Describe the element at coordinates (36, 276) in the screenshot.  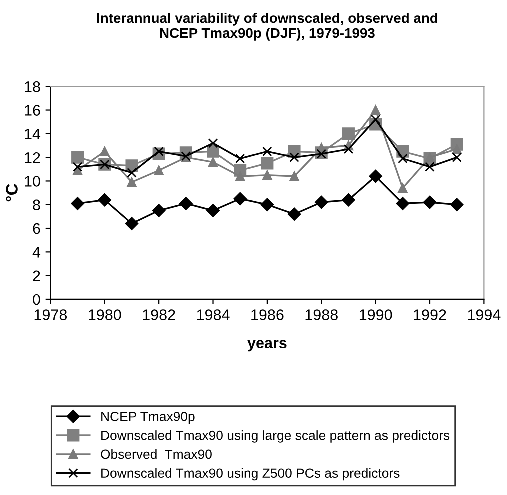
I see `y-tick-label: 2` at that location.